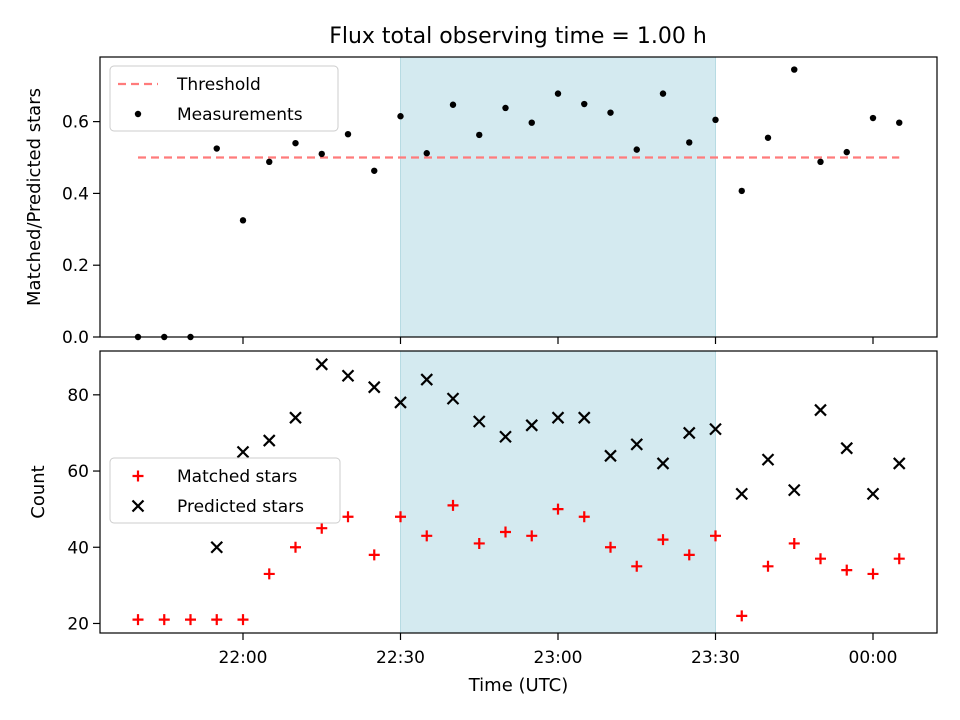  I want to click on count-y-axis-label: Count, so click(38, 491).